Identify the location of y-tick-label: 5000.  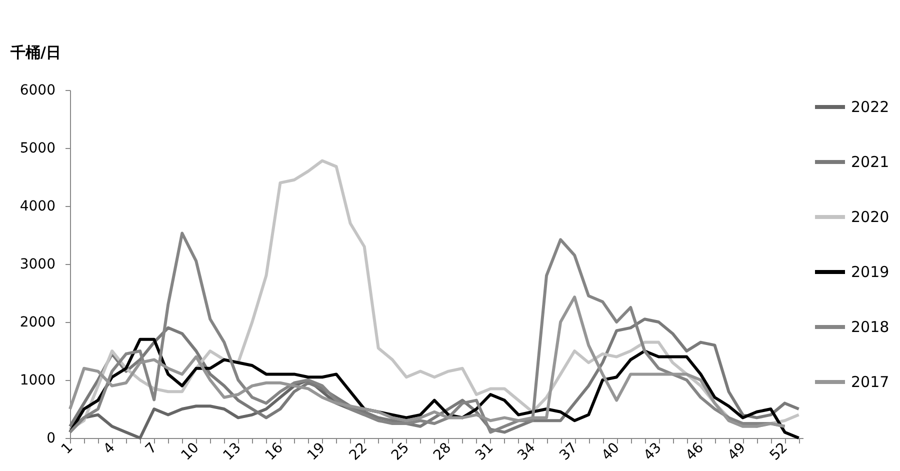
(38, 148).